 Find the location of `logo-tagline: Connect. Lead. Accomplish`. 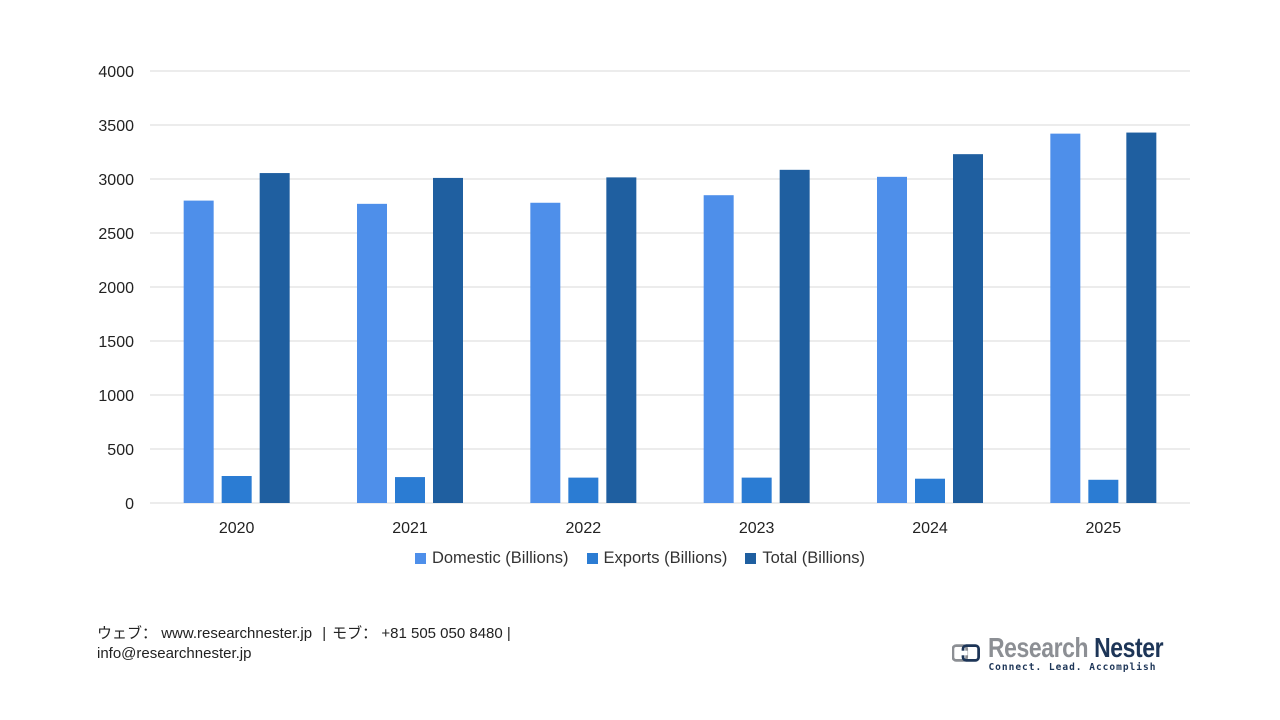

logo-tagline: Connect. Lead. Accomplish is located at coordinates (1072, 667).